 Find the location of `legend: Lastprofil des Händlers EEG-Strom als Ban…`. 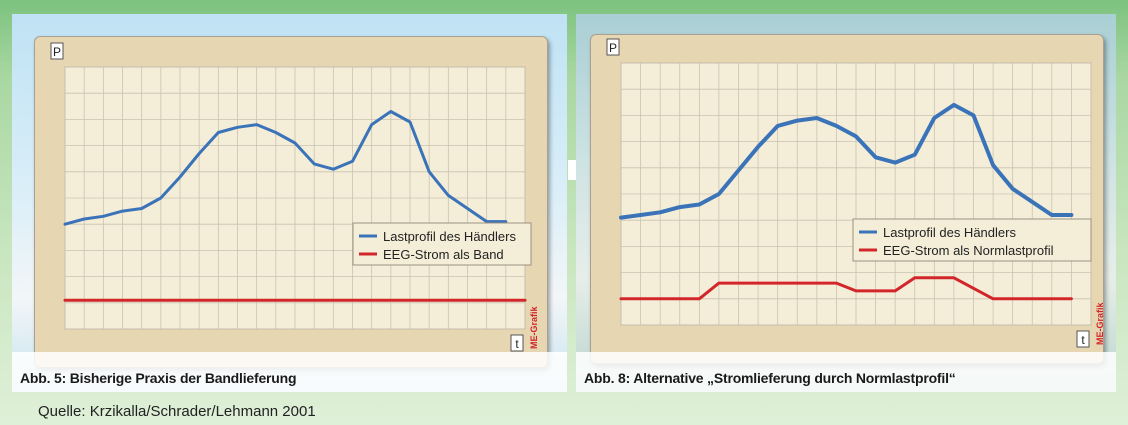

legend: Lastprofil des Händlers EEG-Strom als Ban… is located at coordinates (442, 244).